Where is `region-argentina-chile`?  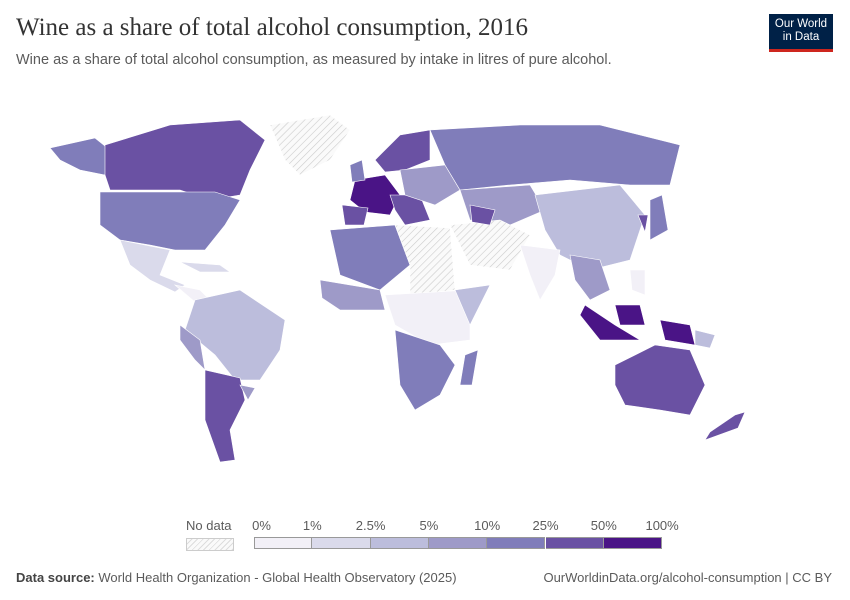
region-argentina-chile is located at coordinates (225, 416).